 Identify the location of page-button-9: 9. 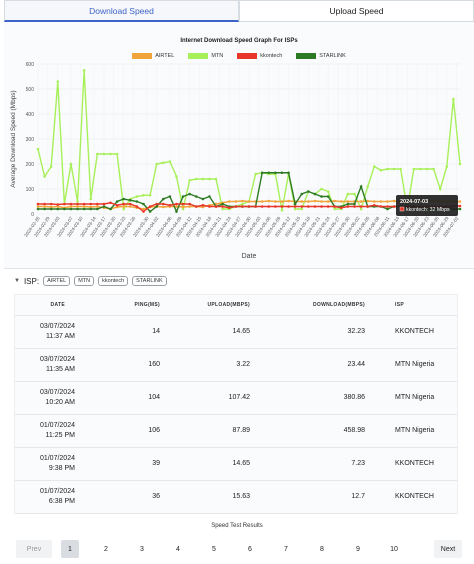
(358, 549).